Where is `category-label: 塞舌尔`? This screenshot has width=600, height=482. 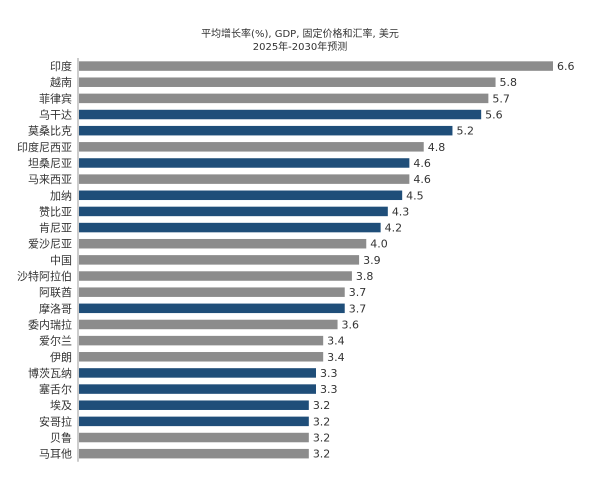
category-label: 塞舌尔 is located at coordinates (55, 389).